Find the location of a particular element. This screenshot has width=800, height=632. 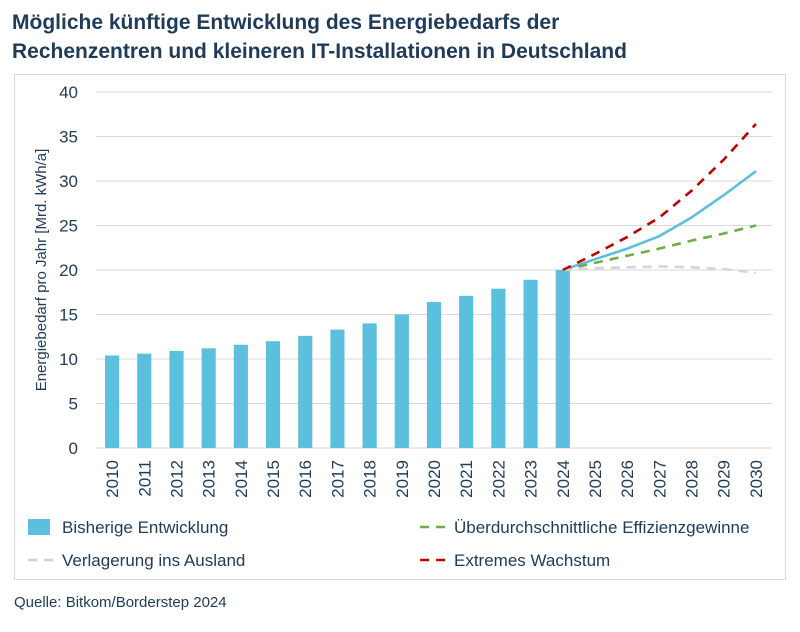

y-tick-label: 5 is located at coordinates (73, 404).